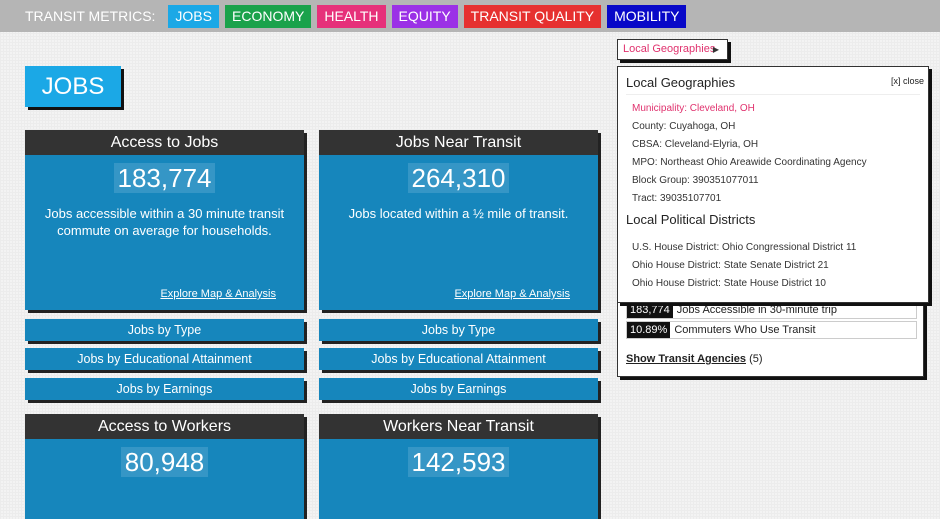 The height and width of the screenshot is (519, 940). Describe the element at coordinates (647, 16) in the screenshot. I see `tab-mobility: MOBILITY` at that location.